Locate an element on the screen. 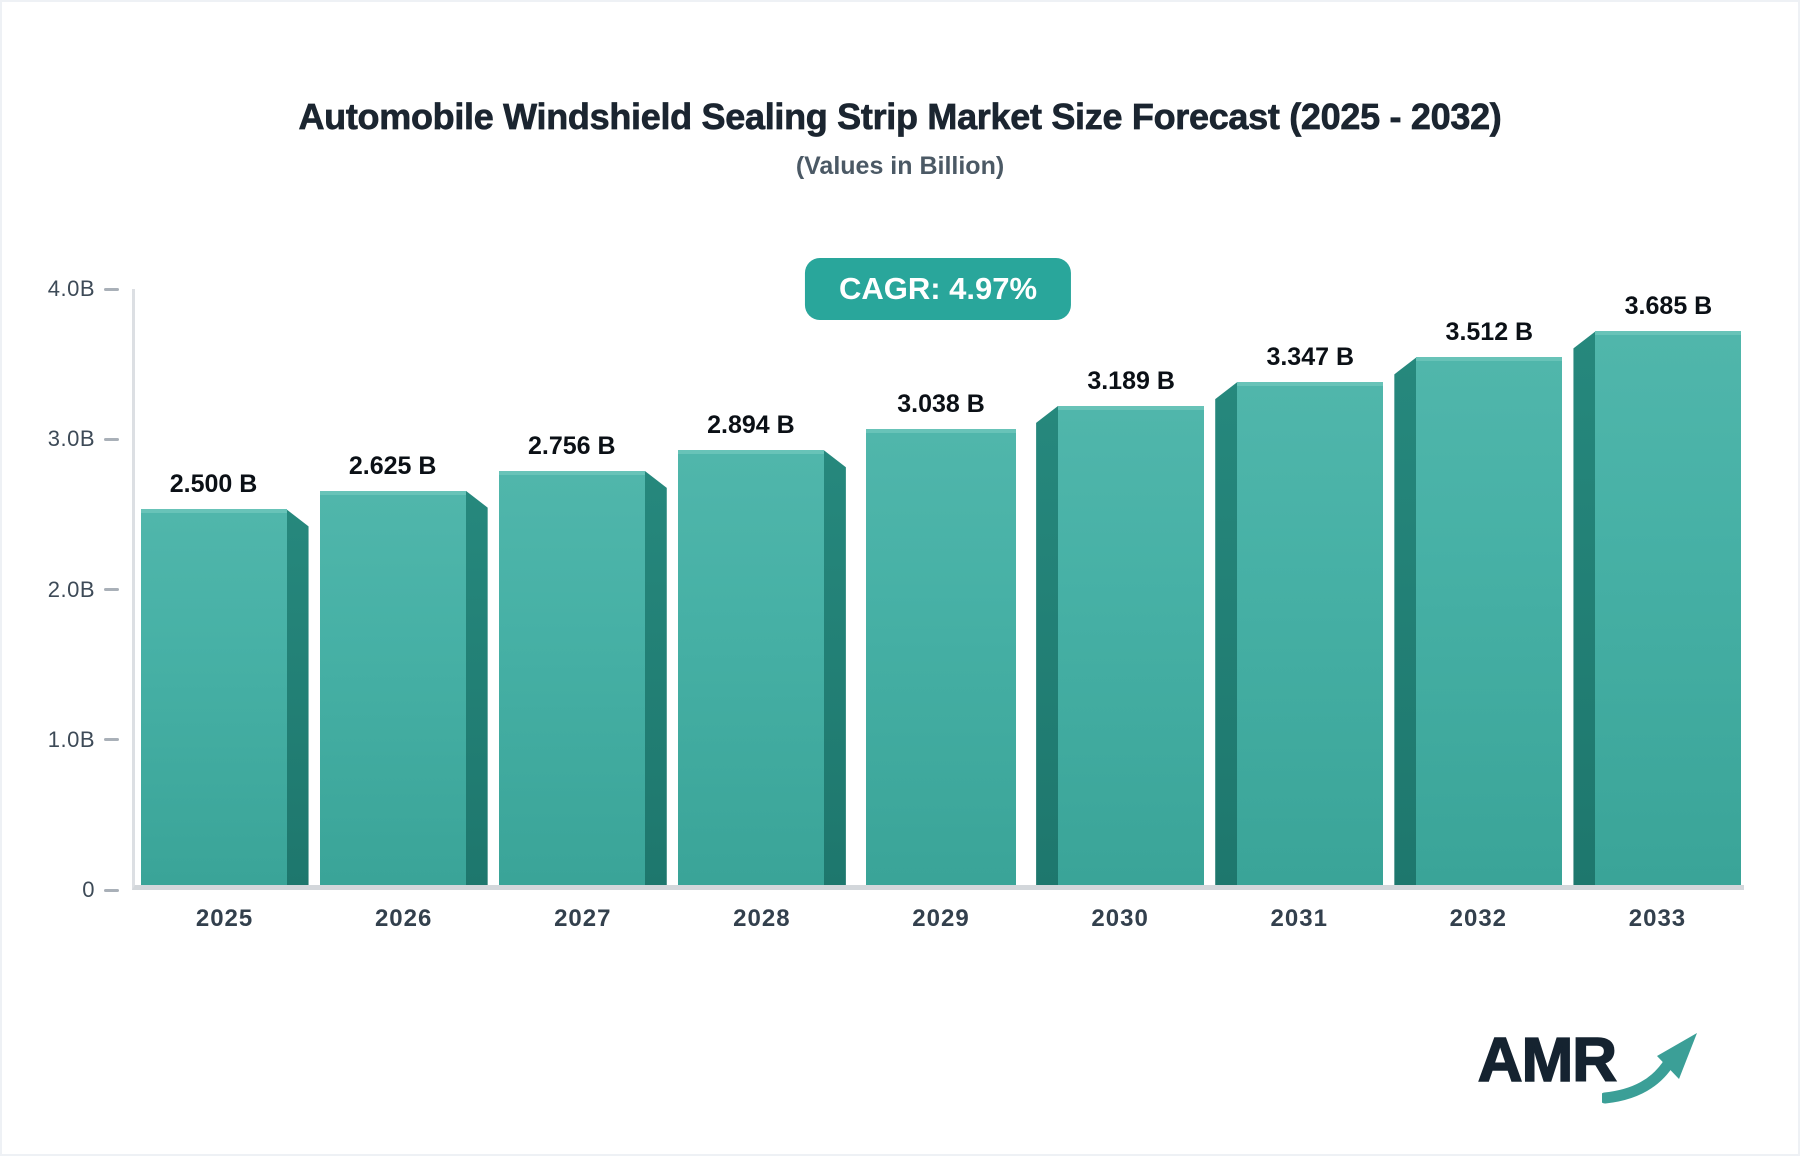  bar-2026 is located at coordinates (392, 687).